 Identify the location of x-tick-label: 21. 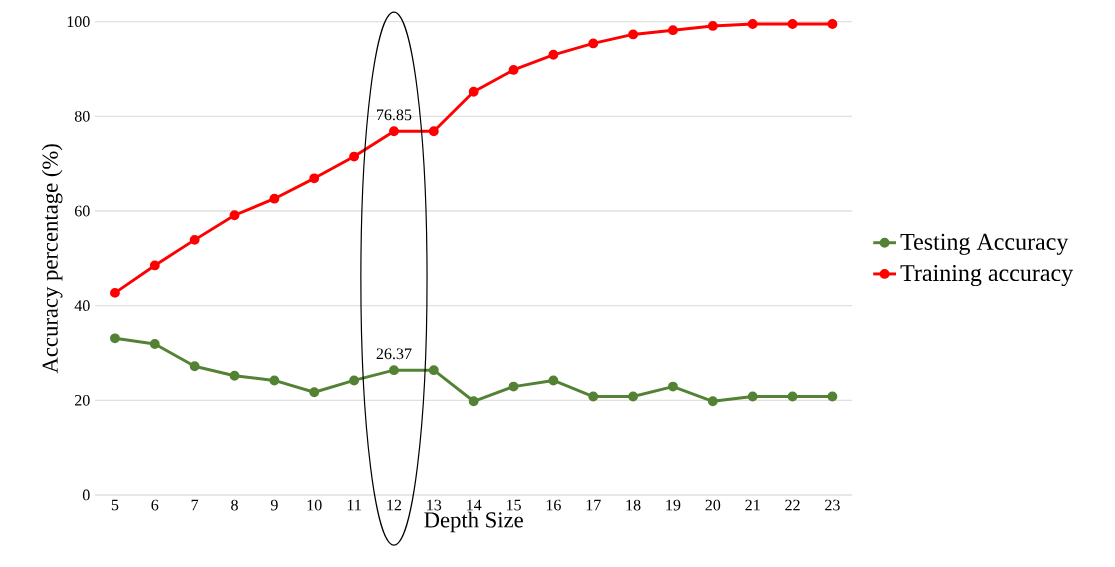
(752, 505).